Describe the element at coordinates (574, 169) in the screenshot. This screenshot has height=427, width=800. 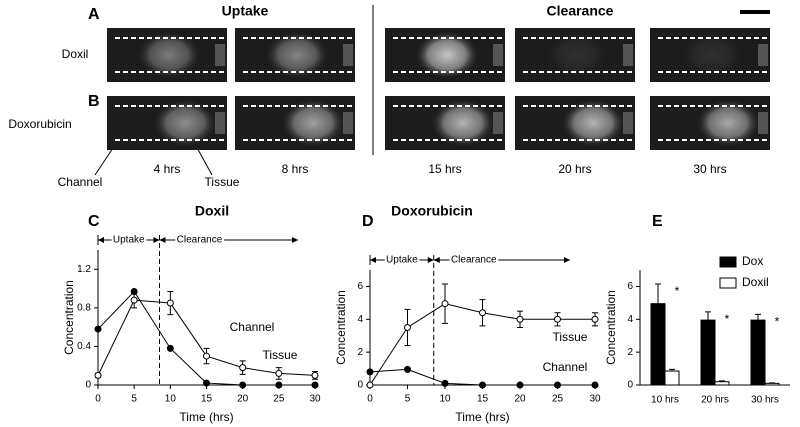
I see `time-label: 20 hrs` at that location.